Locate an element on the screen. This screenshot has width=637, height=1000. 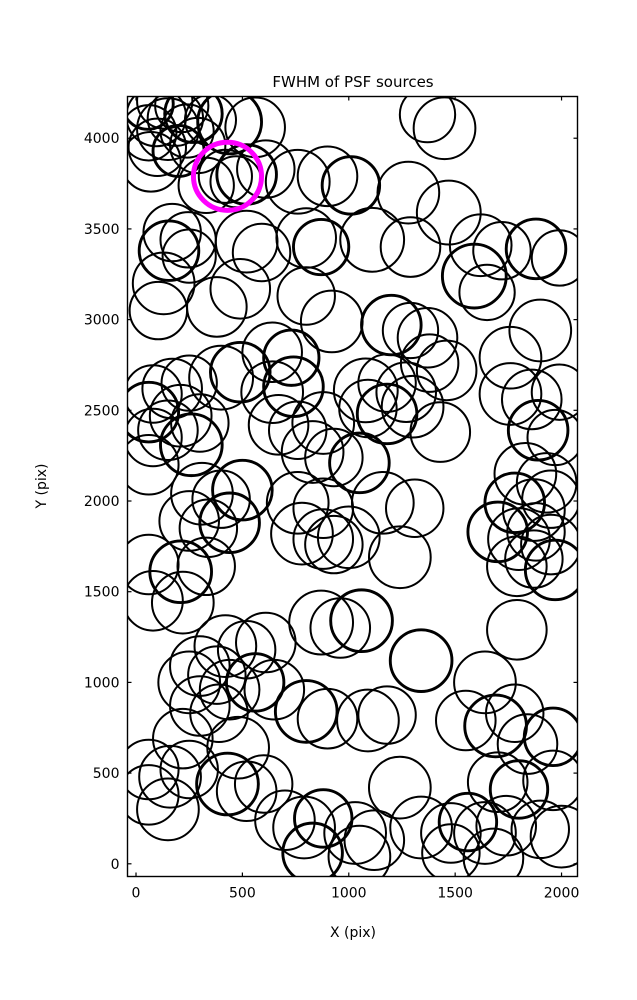
y-tick-label: 1500 is located at coordinates (102, 593).